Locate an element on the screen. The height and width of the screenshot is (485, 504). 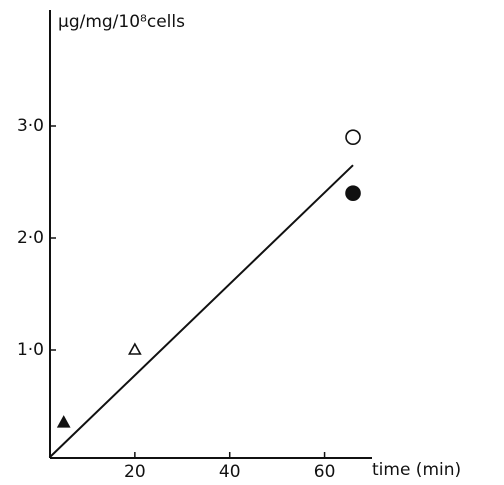
x-tick-label: 60 is located at coordinates (325, 472).